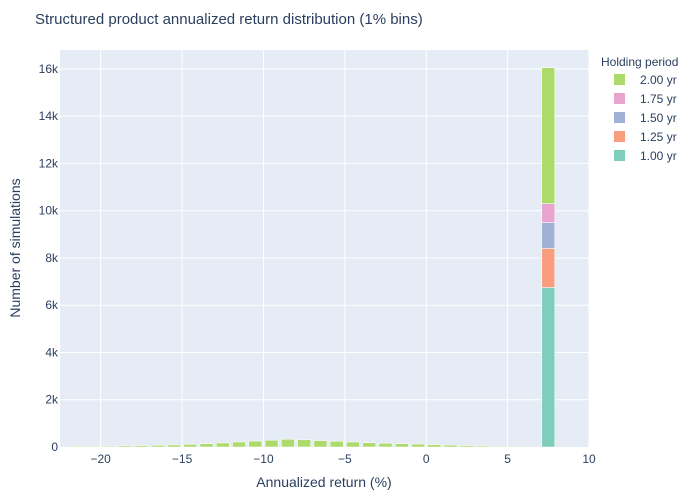 The height and width of the screenshot is (500, 700). I want to click on y-tick-label: 10k, so click(49, 211).